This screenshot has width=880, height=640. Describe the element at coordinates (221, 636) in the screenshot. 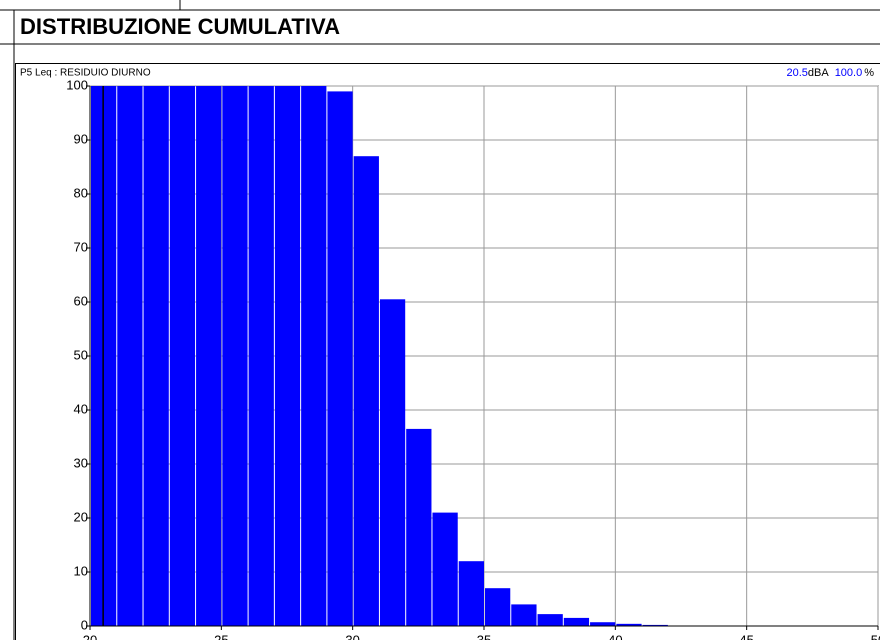

I see `x-tick-label: 25` at that location.